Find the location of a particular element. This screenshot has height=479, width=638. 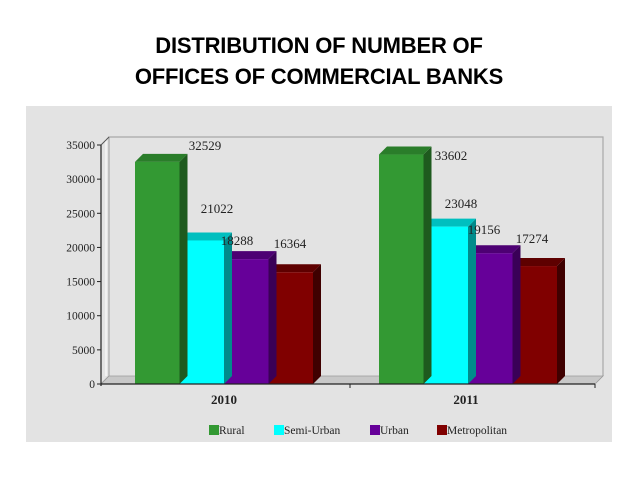

y-tick-label: 25000 is located at coordinates (80, 214).